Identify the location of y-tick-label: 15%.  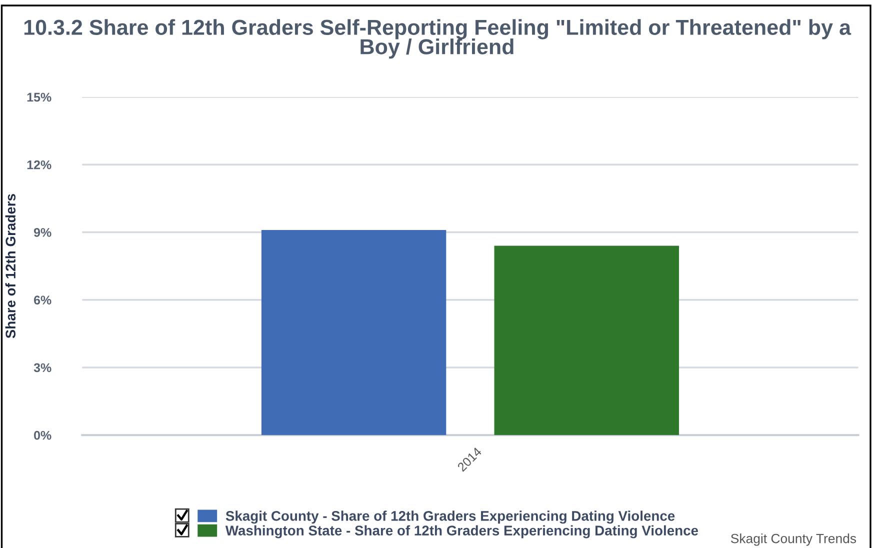
(39, 97).